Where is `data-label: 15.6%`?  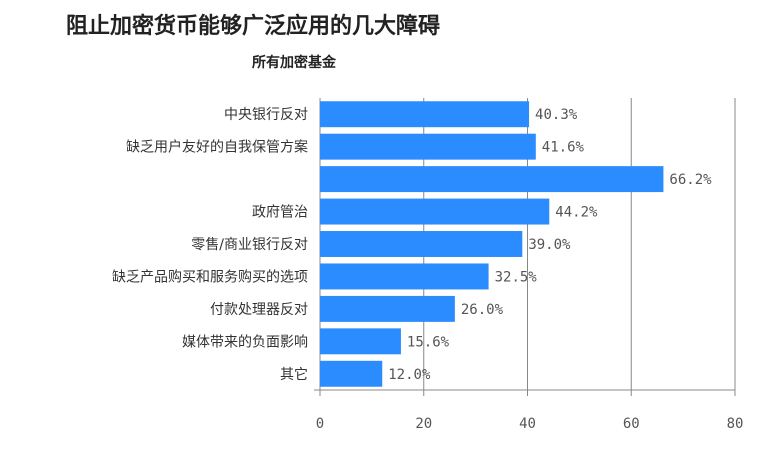 data-label: 15.6% is located at coordinates (428, 342).